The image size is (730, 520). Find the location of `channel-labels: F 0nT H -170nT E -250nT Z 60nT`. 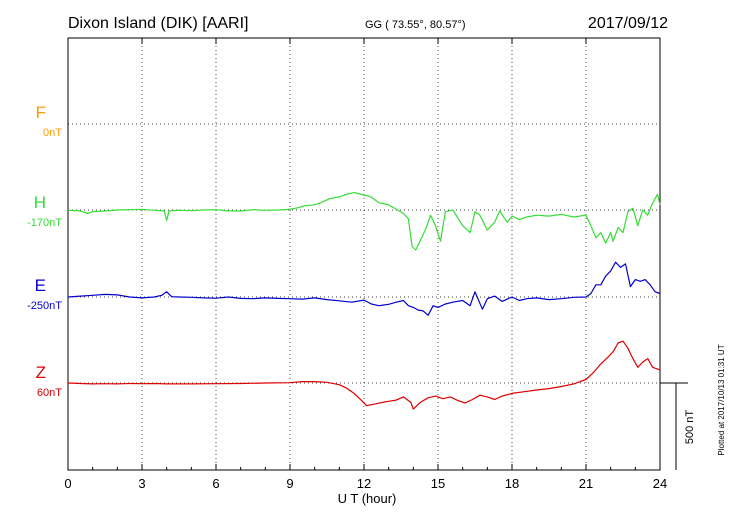

channel-labels: F 0nT H -170nT E -250nT Z 60nT is located at coordinates (44, 251).